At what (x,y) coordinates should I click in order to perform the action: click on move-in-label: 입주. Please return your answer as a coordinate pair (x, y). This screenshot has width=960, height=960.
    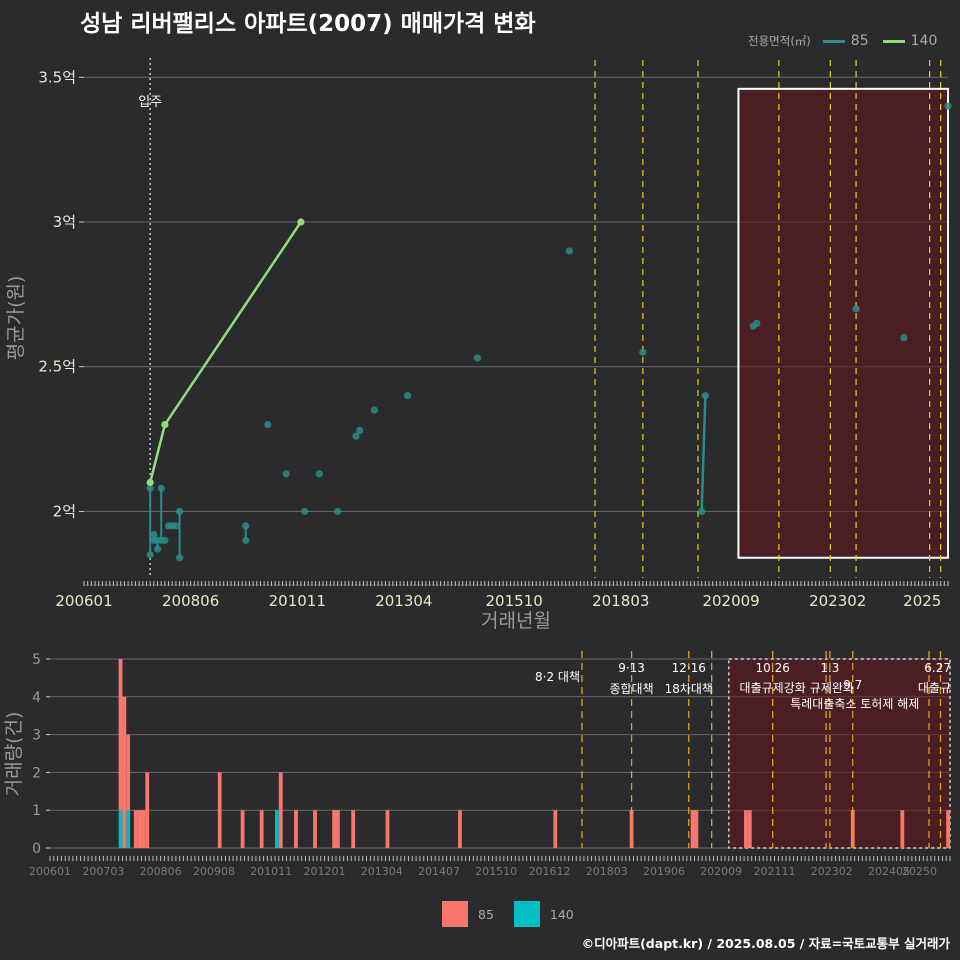
    Looking at the image, I should click on (150, 102).